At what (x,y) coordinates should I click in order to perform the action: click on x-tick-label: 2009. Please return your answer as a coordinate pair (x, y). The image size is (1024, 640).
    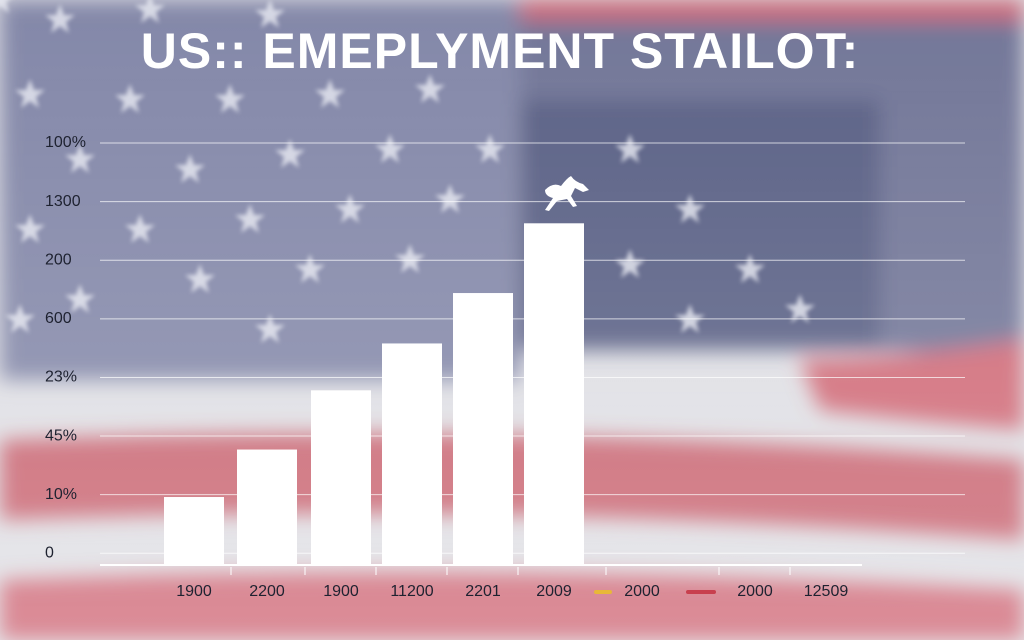
    Looking at the image, I should click on (554, 591).